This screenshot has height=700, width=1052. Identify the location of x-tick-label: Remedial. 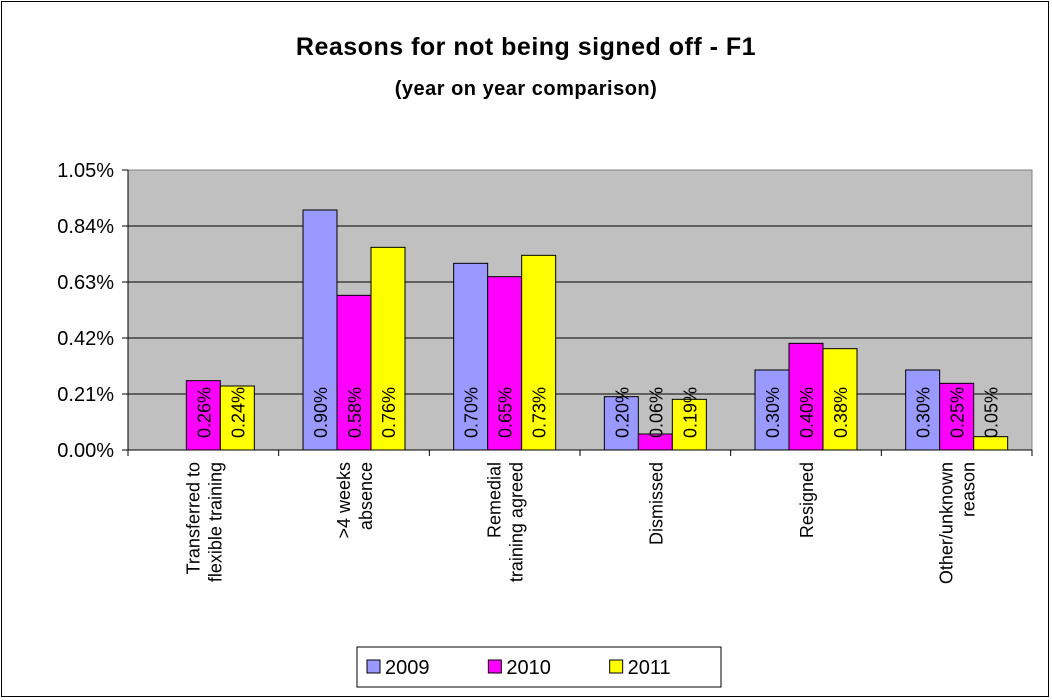
(495, 500).